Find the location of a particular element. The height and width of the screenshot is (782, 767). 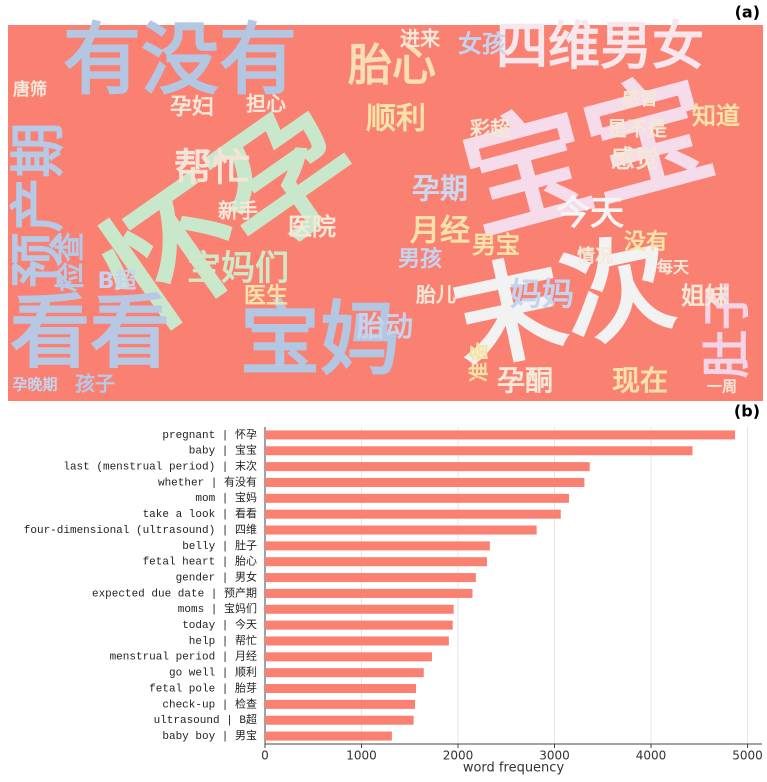

cloud-word: 是不是 is located at coordinates (636, 129).